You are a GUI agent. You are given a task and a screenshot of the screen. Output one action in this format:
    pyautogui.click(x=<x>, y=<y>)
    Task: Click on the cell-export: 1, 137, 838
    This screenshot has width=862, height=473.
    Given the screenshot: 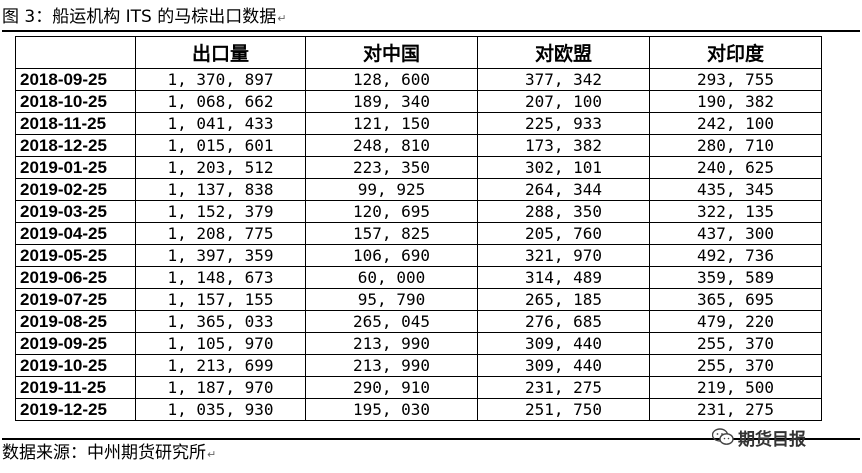 What is the action you would take?
    pyautogui.click(x=220, y=189)
    